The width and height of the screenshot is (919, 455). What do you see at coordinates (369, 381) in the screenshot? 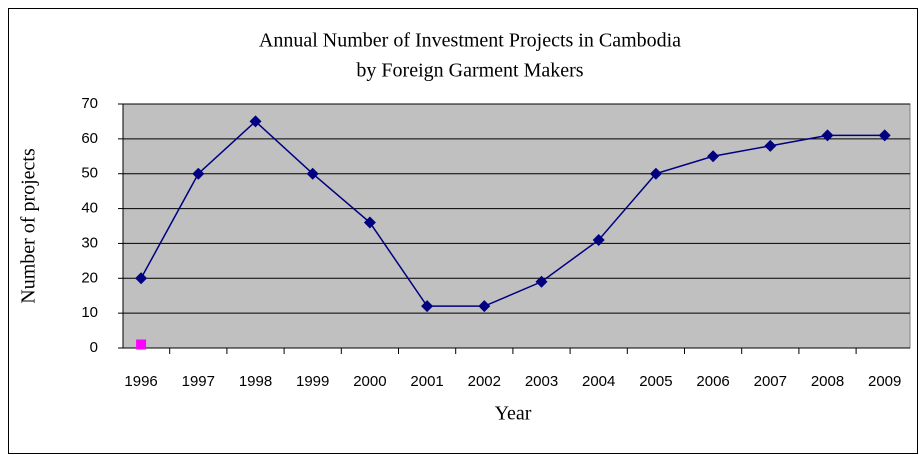
I see `x-tick-label: 2000` at bounding box center [369, 381].